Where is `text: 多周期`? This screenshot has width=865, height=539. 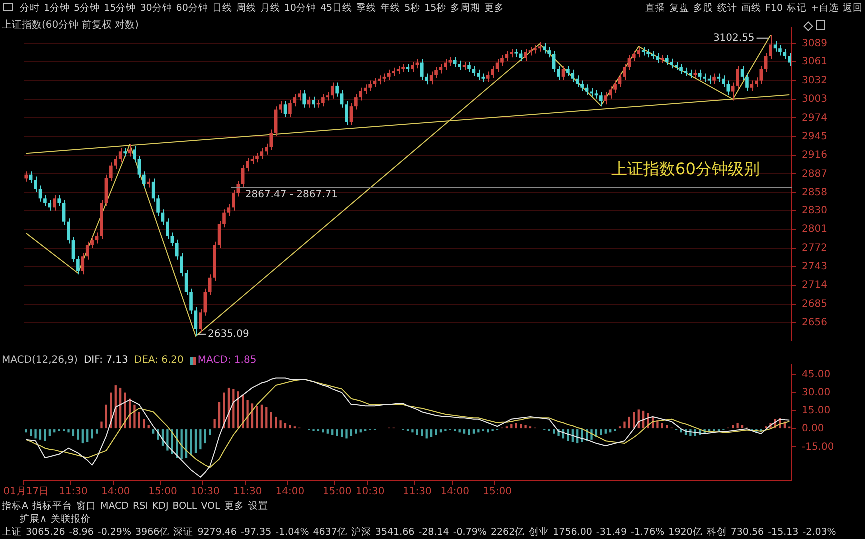 text: 多周期 is located at coordinates (466, 8).